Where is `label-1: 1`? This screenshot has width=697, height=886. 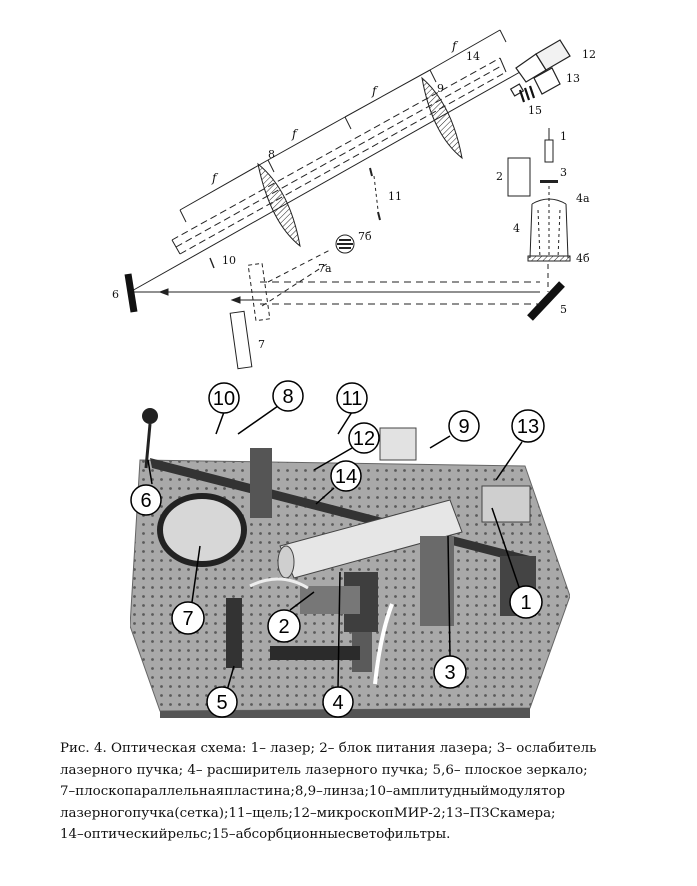
label-1: 1 is located at coordinates (563, 136).